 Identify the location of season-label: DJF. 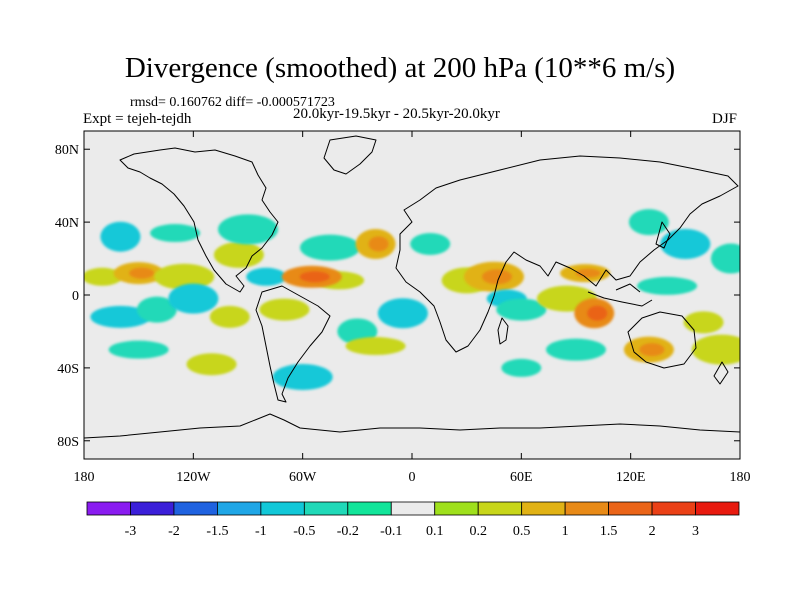
(725, 119).